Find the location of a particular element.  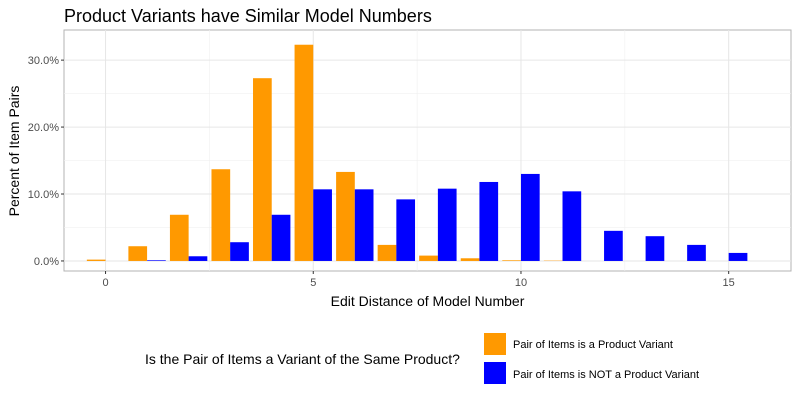

x-tick-label: 15 is located at coordinates (729, 283).